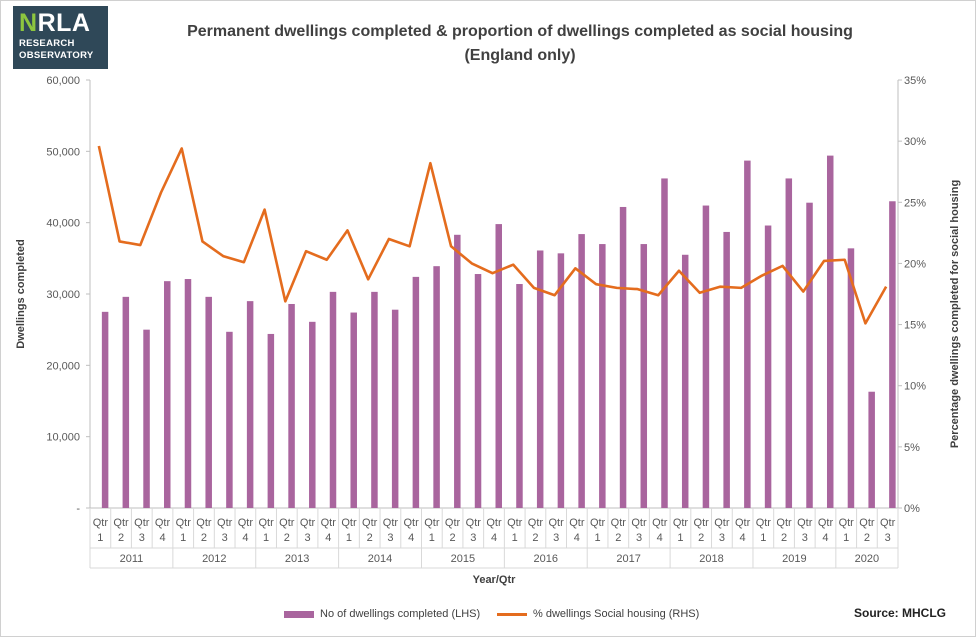  What do you see at coordinates (78, 509) in the screenshot?
I see `y-tick-label: -` at bounding box center [78, 509].